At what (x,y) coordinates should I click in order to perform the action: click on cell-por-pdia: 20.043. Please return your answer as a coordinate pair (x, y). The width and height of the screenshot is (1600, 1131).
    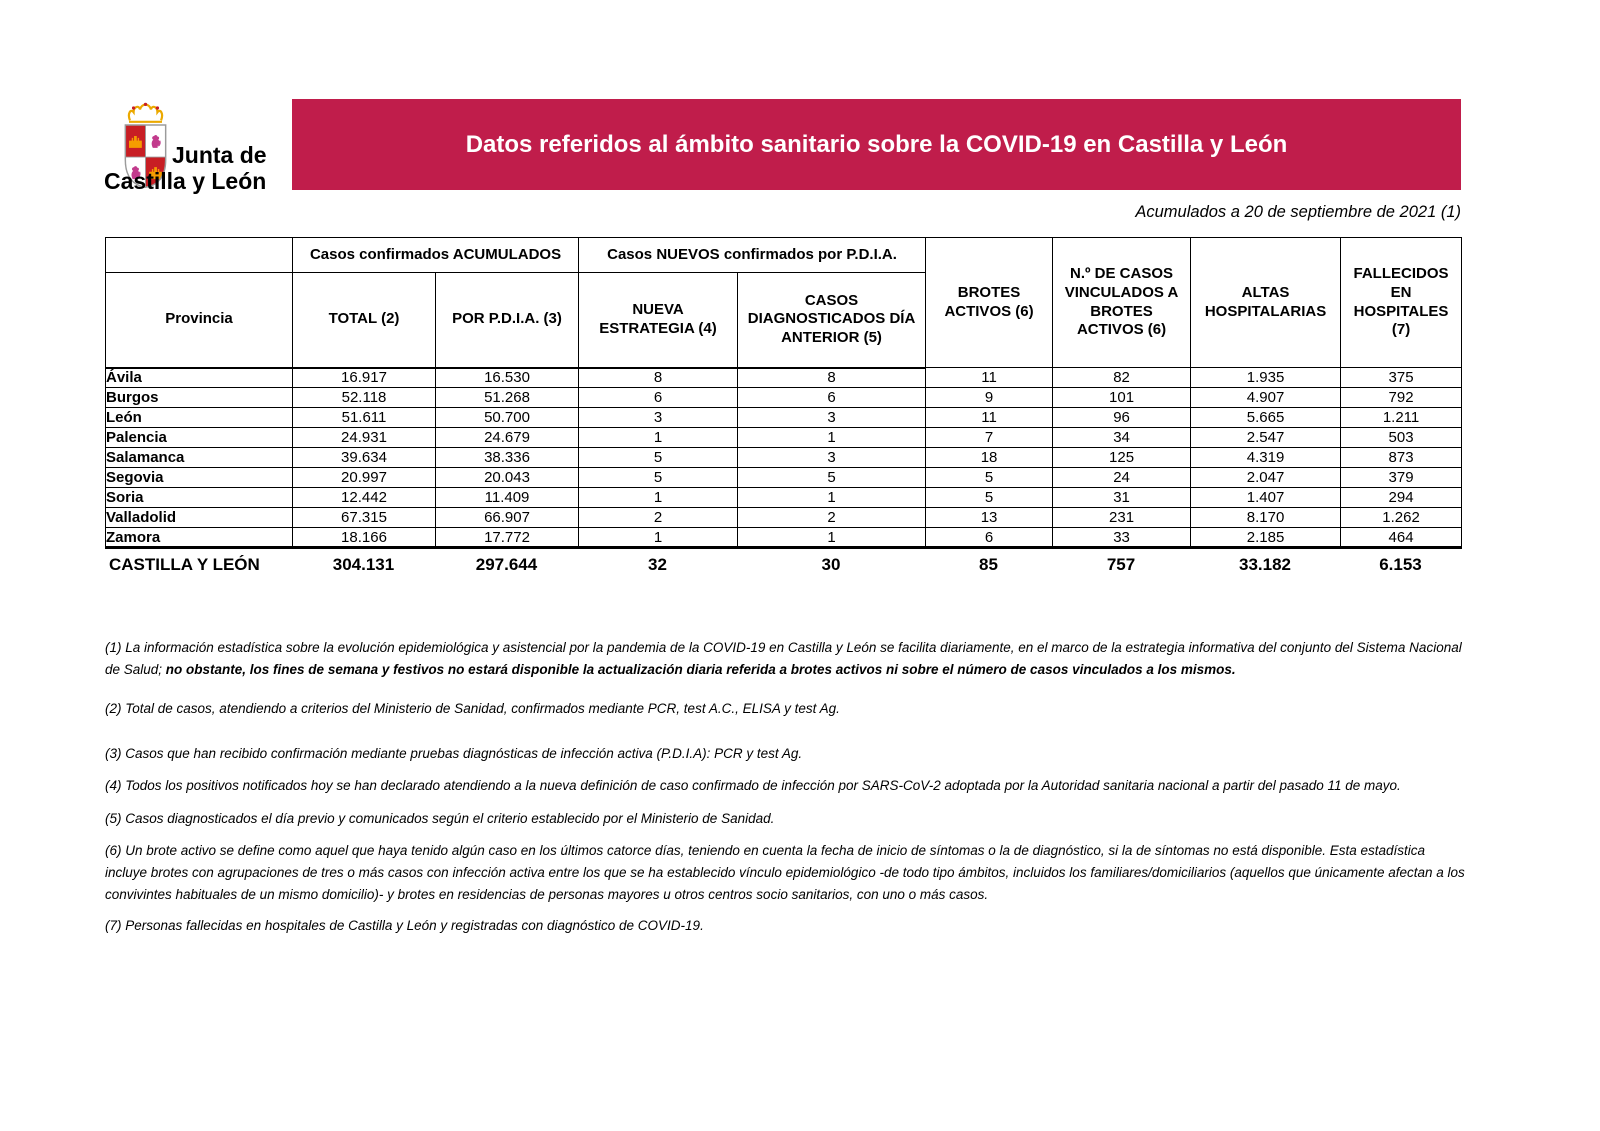
    Looking at the image, I should click on (507, 477).